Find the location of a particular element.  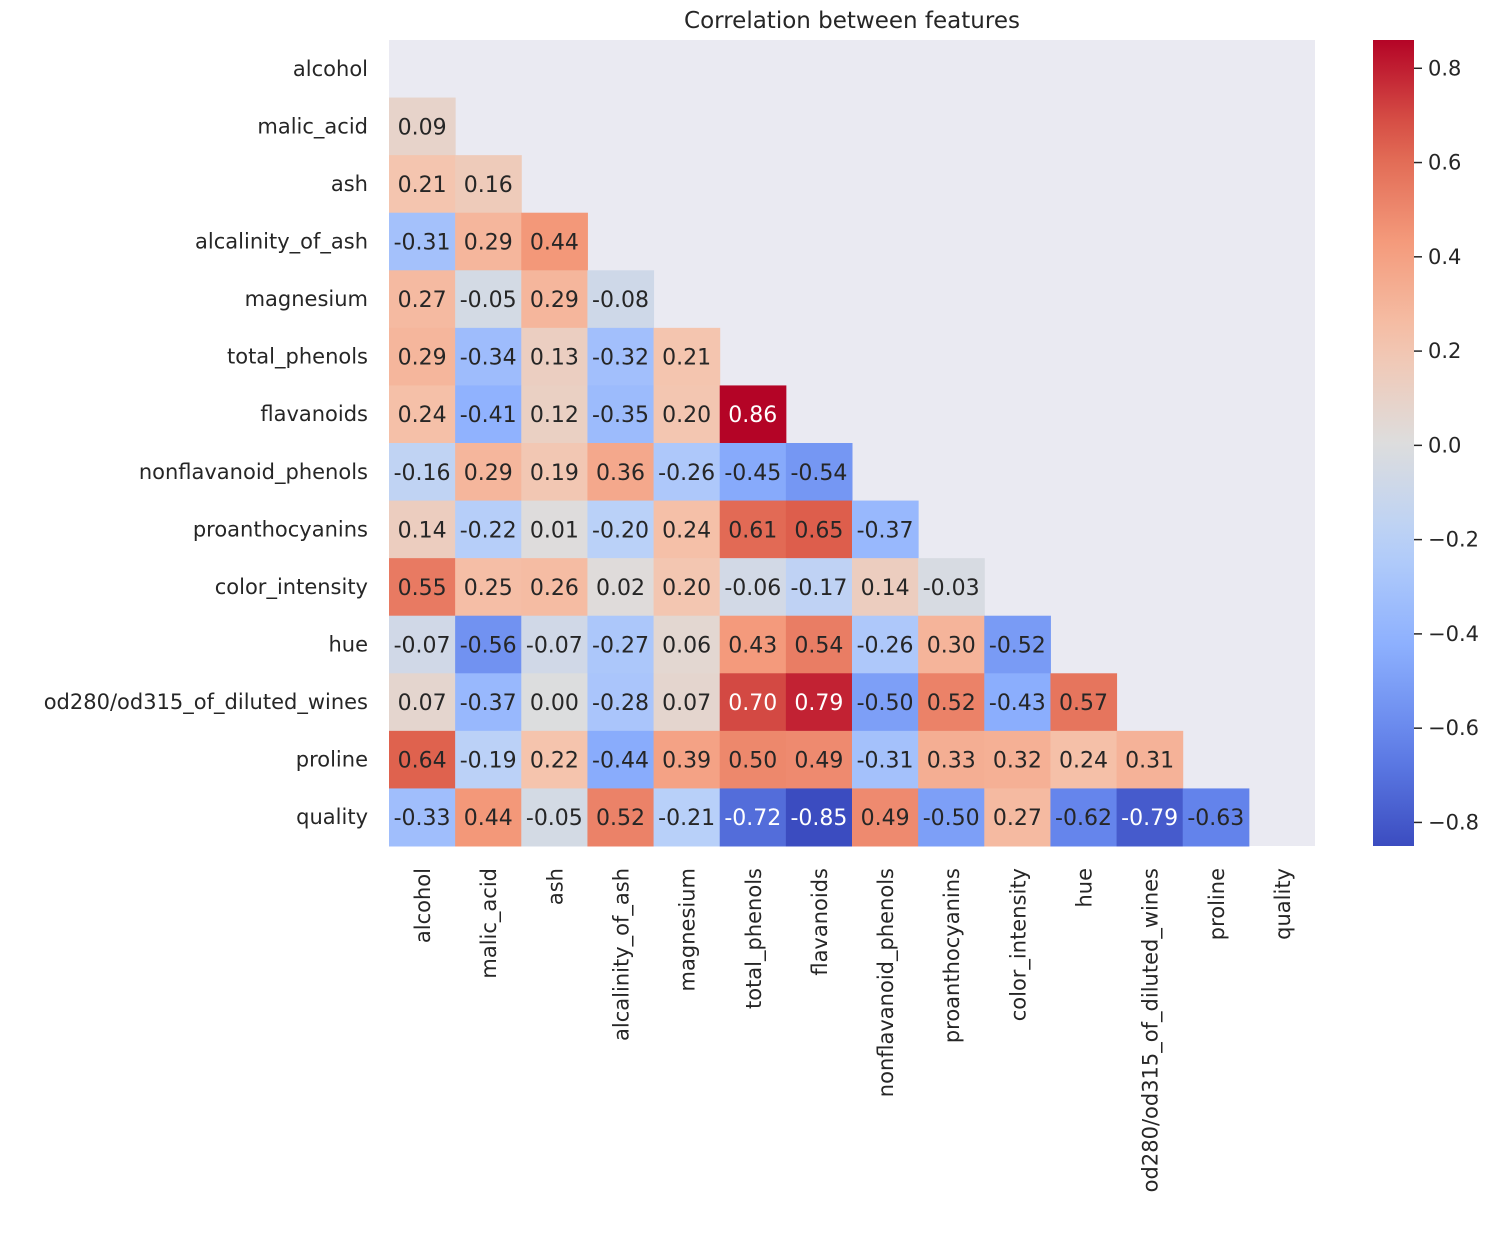

cell-value-label: -0.63 is located at coordinates (1215, 818).